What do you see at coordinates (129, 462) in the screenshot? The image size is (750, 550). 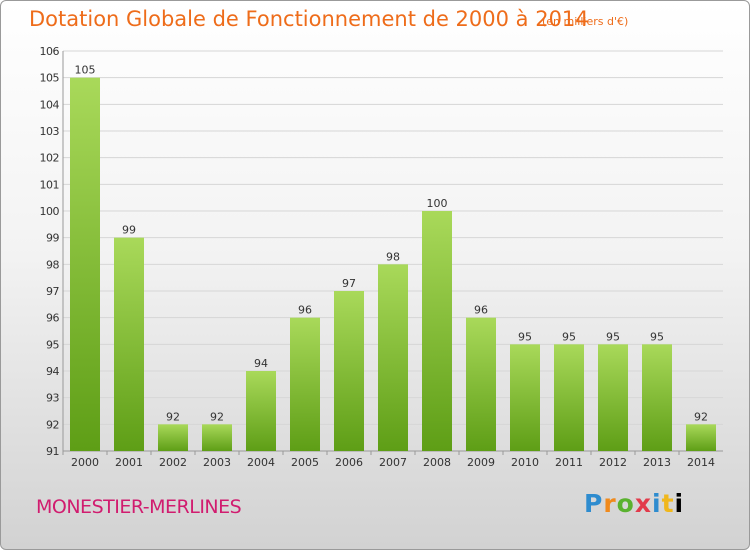 I see `x-tick-label: 2001` at bounding box center [129, 462].